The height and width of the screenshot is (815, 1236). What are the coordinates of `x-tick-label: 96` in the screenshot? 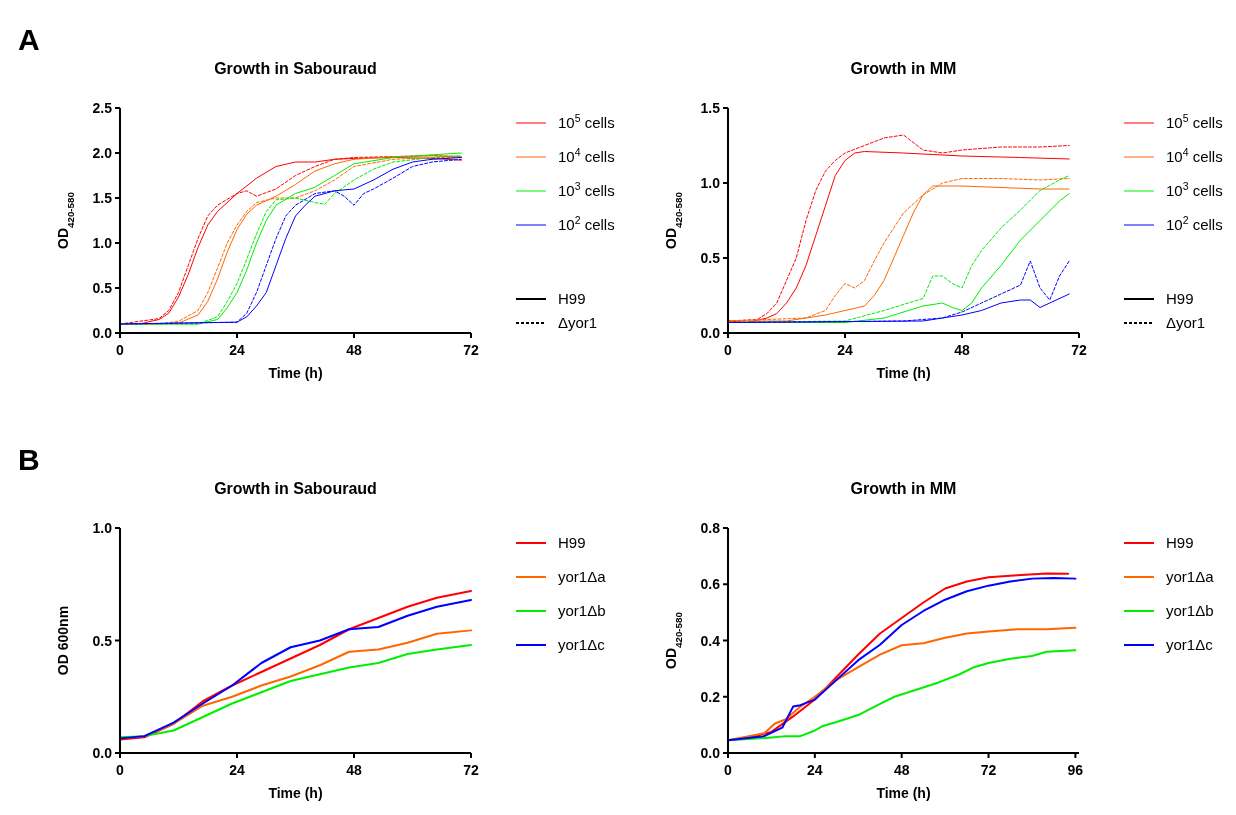 It's located at (1075, 770).